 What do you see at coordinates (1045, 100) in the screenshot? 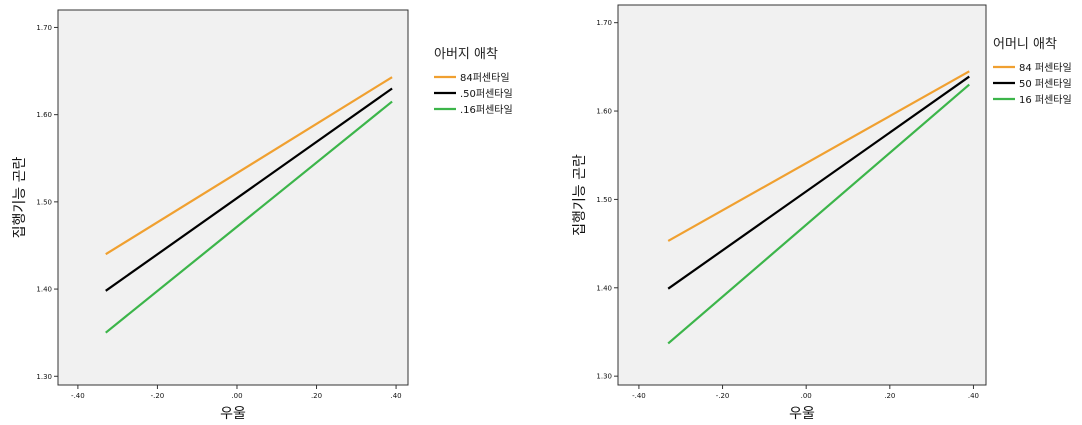
I see `legend-label: 16 퍼센타일` at bounding box center [1045, 100].